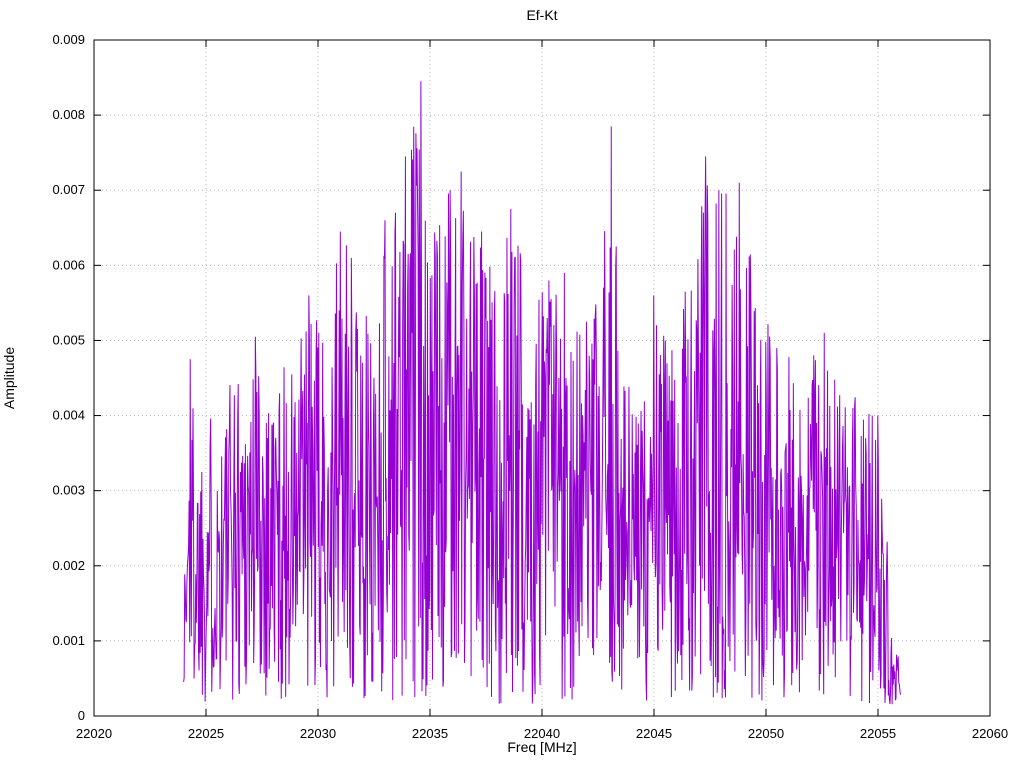  What do you see at coordinates (654, 733) in the screenshot?
I see `x-tick-label: 22045` at bounding box center [654, 733].